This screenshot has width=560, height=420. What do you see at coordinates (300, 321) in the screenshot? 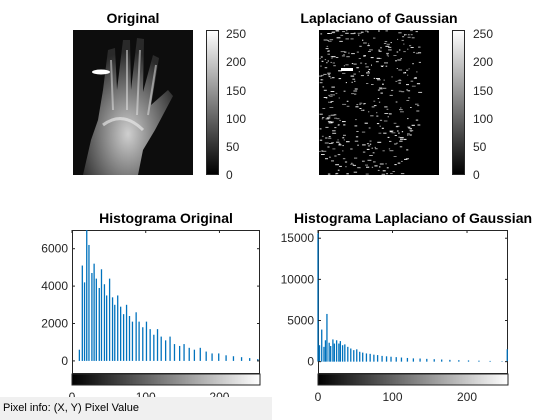
I see `y-tick-label: 5000` at bounding box center [300, 321].